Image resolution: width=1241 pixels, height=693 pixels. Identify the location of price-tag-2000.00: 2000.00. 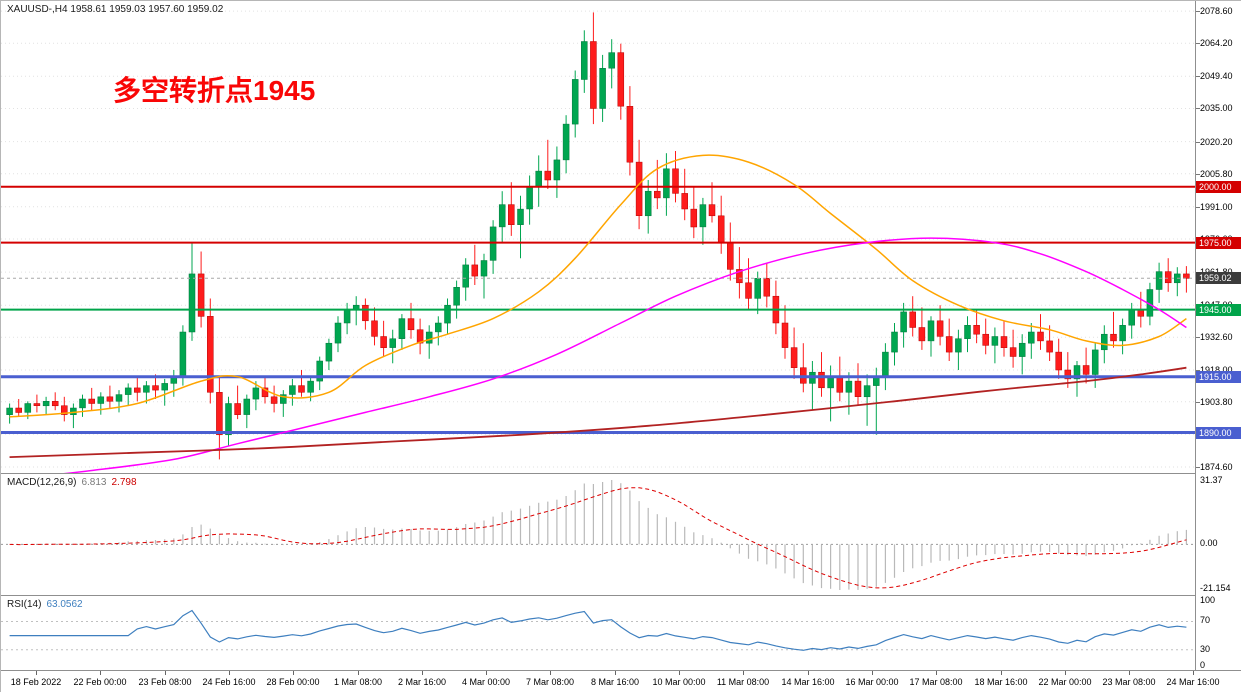
(1218, 187).